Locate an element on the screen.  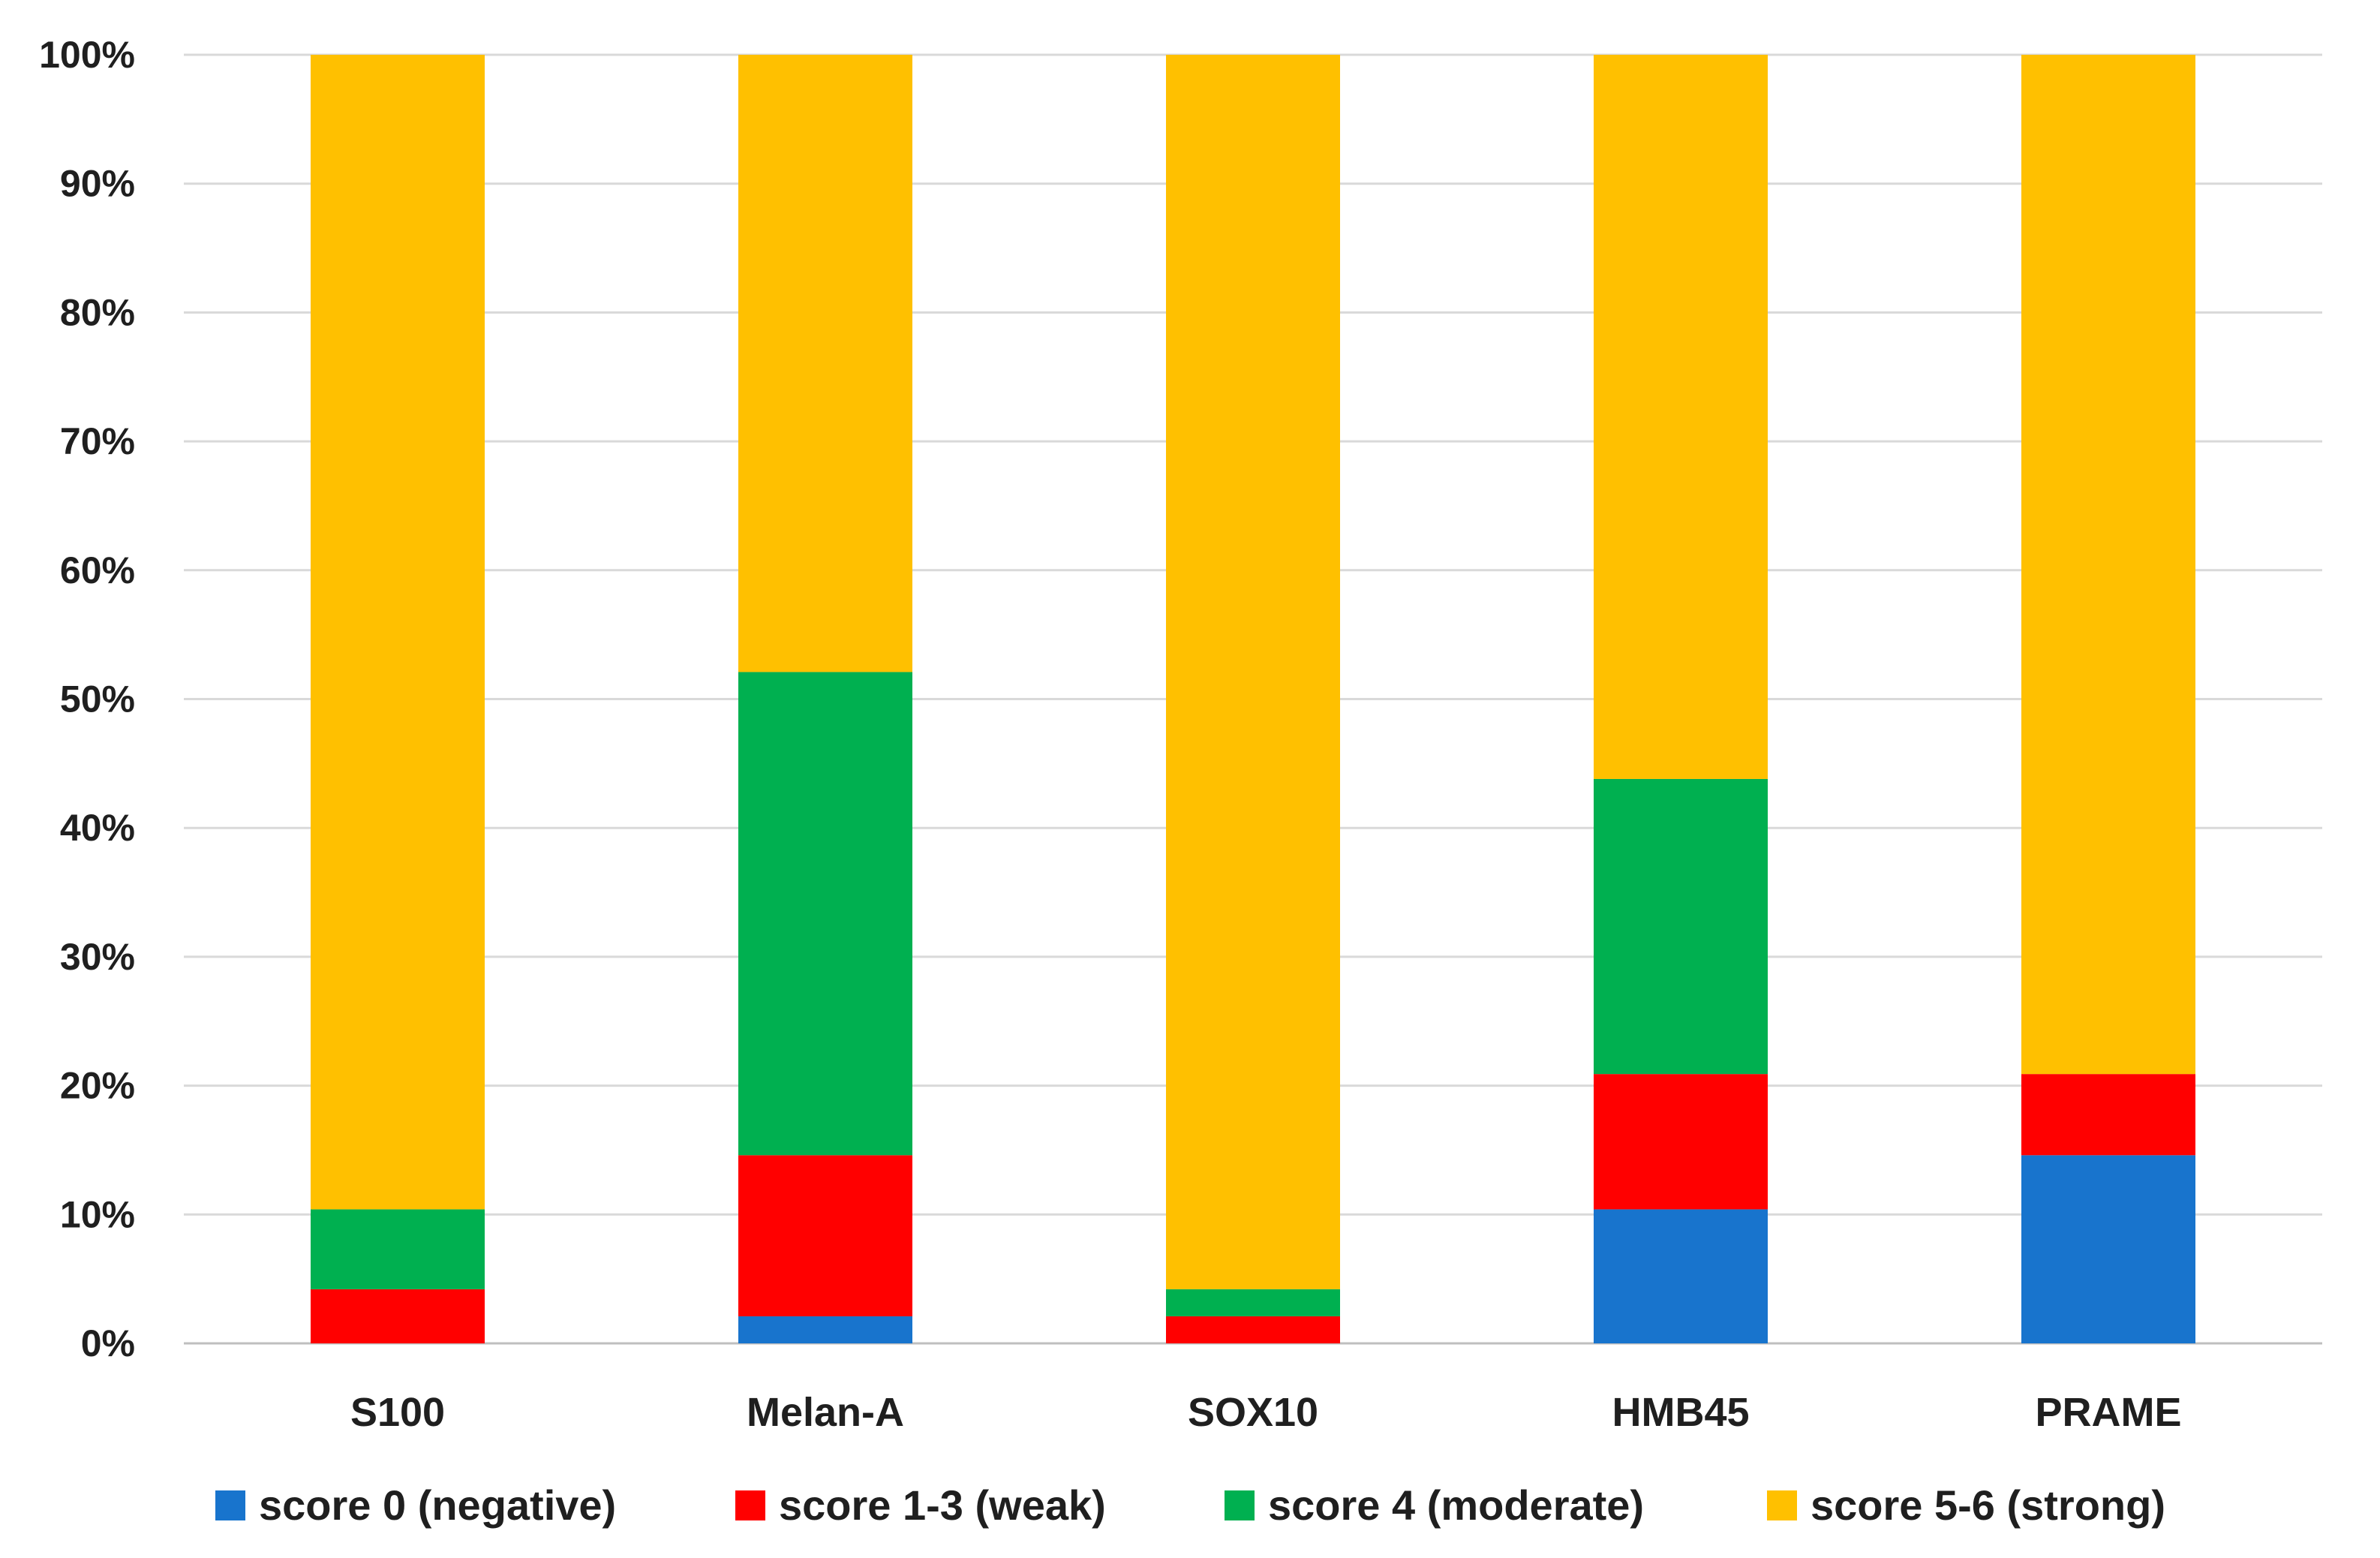
y-tick-label: 50% is located at coordinates (97, 699).